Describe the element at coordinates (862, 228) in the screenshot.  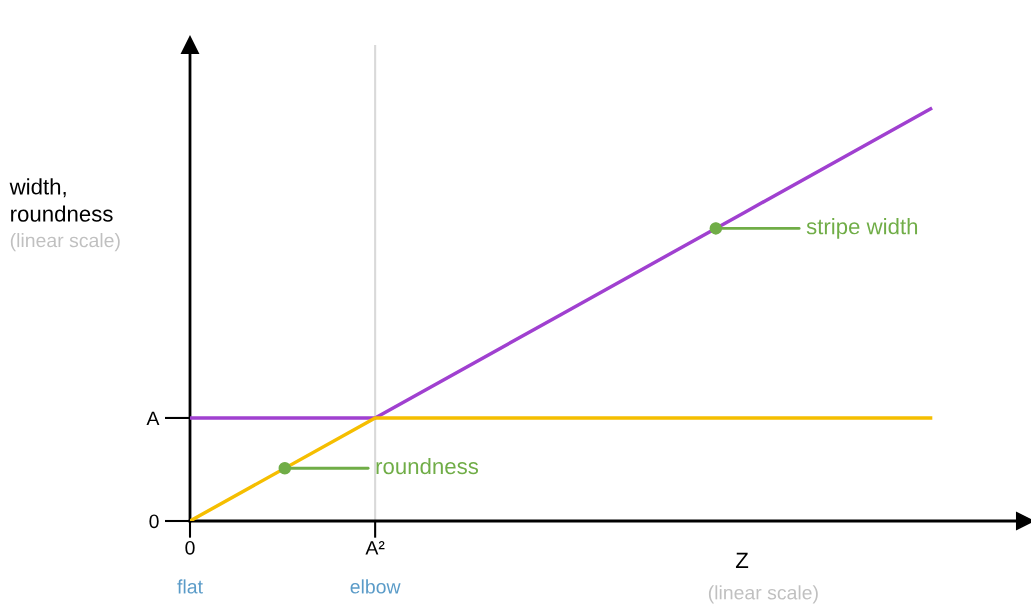
I see `series-label: stripe width` at that location.